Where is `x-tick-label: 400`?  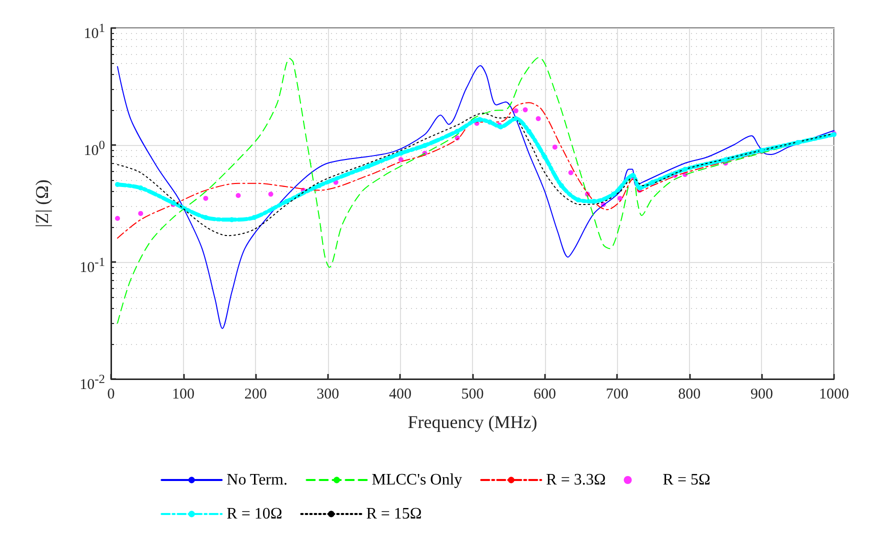
x-tick-label: 400 is located at coordinates (400, 394).